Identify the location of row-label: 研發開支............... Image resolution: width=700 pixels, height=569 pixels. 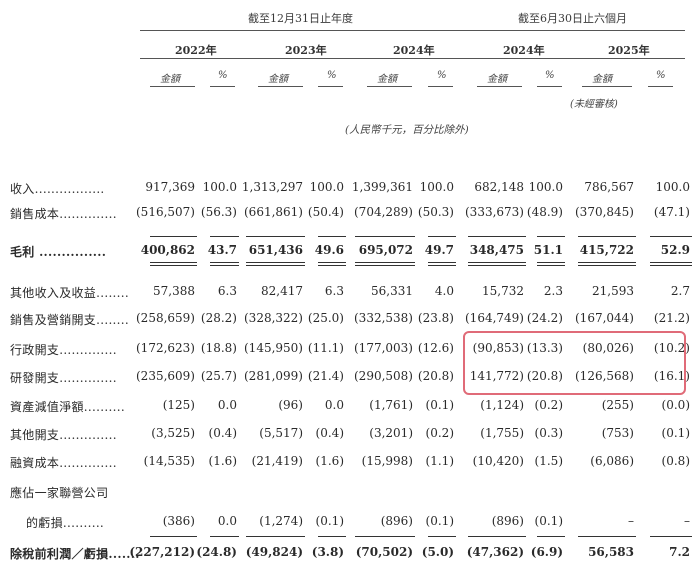
(63, 378).